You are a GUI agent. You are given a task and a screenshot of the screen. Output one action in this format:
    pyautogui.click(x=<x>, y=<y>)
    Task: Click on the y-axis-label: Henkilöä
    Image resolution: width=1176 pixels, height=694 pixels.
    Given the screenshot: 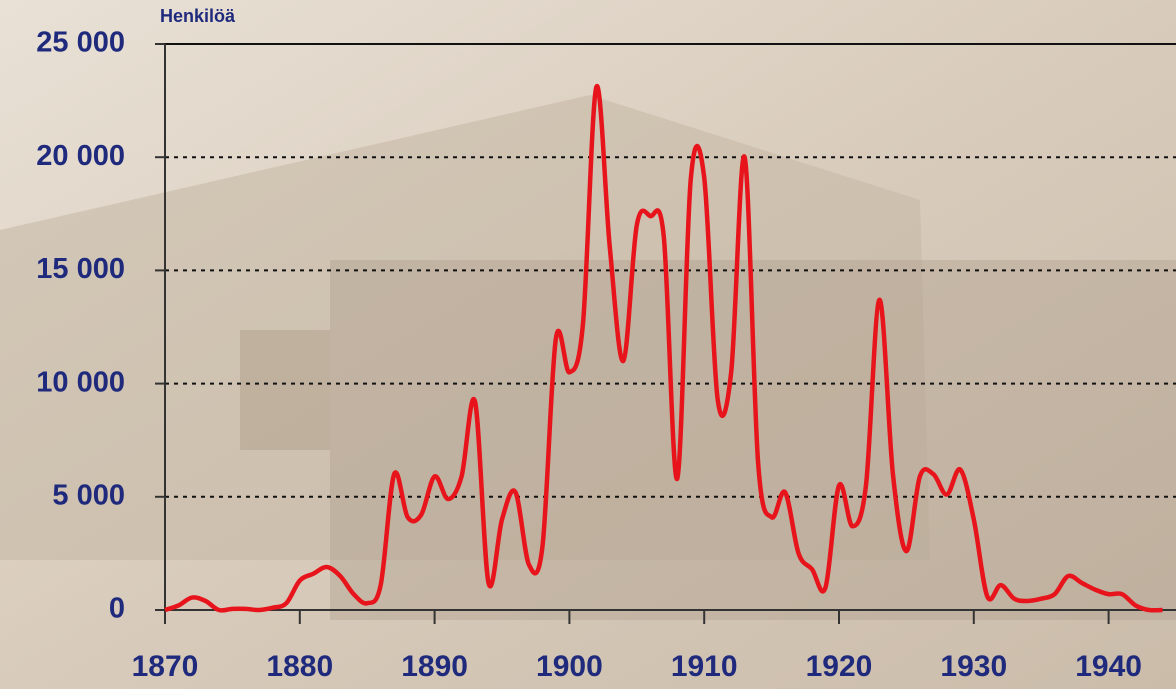 What is the action you would take?
    pyautogui.click(x=198, y=16)
    